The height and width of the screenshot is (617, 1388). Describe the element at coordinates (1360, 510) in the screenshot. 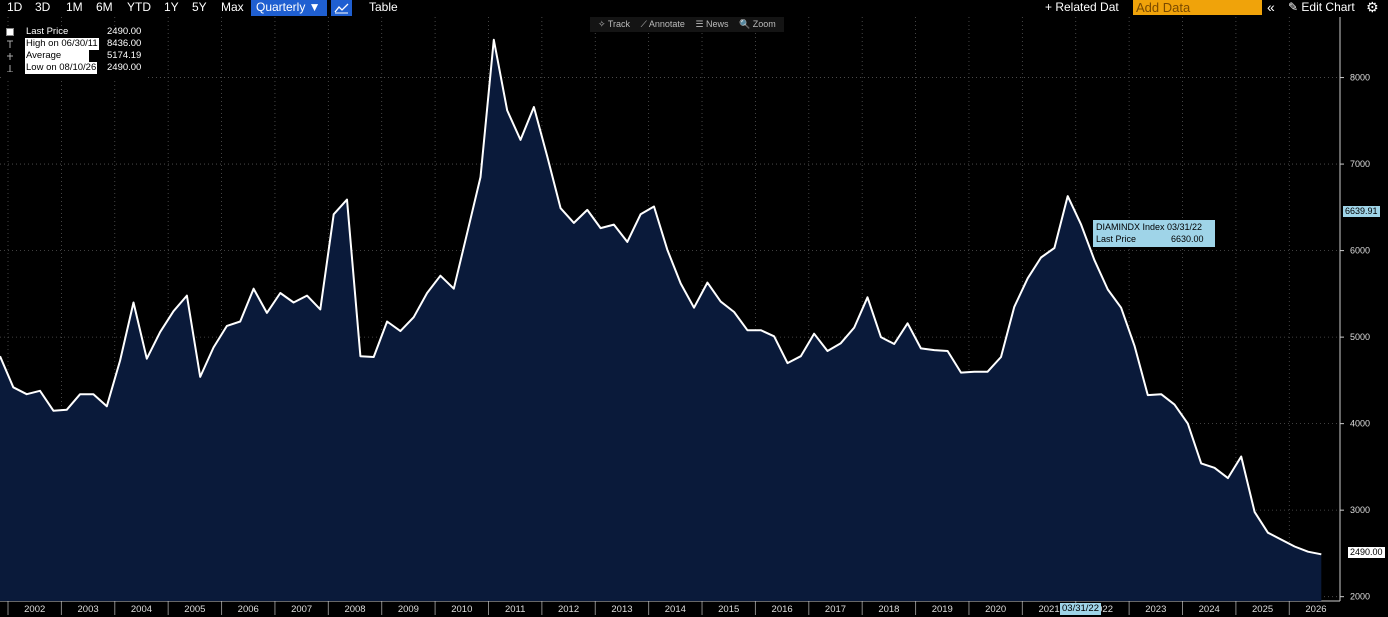

I see `y-tick-label: 3000` at that location.